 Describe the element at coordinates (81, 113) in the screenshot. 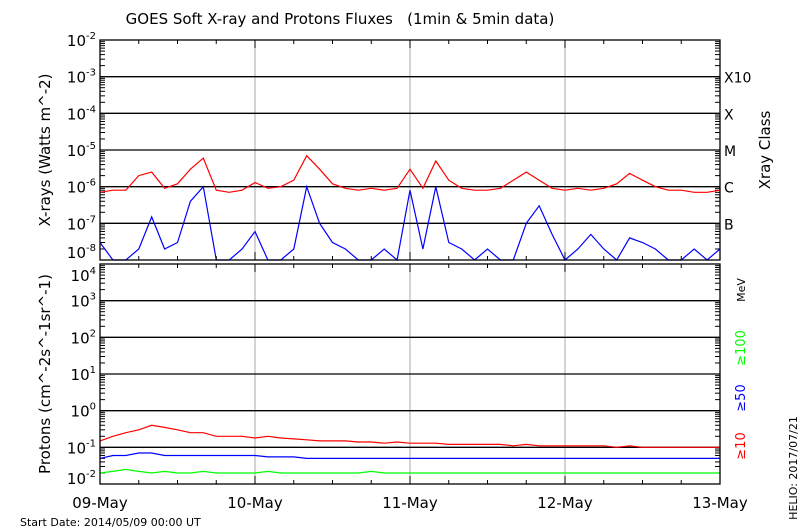

I see `y-tick-label: 10⁻⁴` at that location.